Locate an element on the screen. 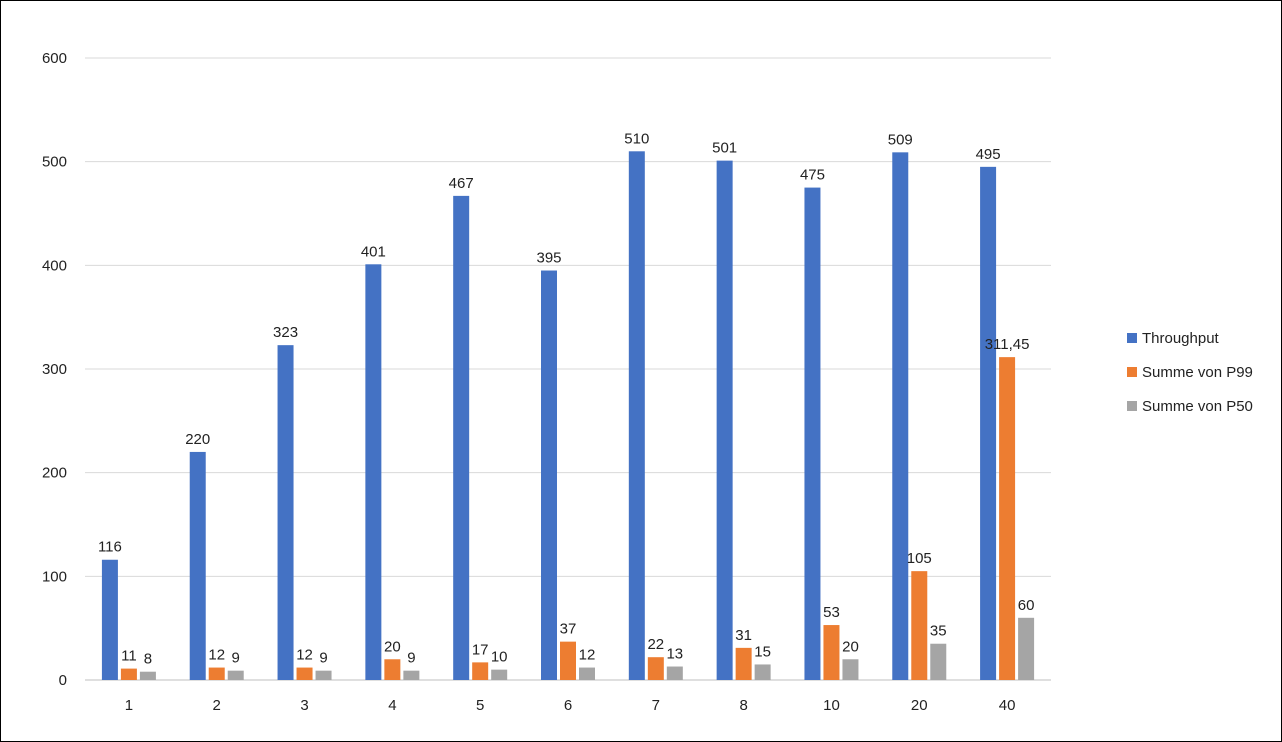  data-label: 31 is located at coordinates (743, 635).